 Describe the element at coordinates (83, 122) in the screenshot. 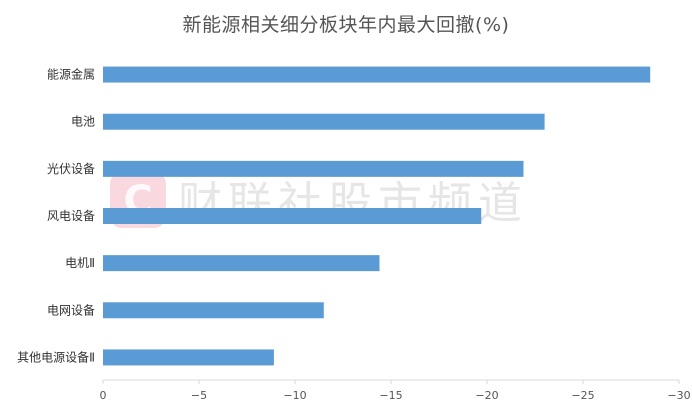

I see `category-label: 电池` at that location.